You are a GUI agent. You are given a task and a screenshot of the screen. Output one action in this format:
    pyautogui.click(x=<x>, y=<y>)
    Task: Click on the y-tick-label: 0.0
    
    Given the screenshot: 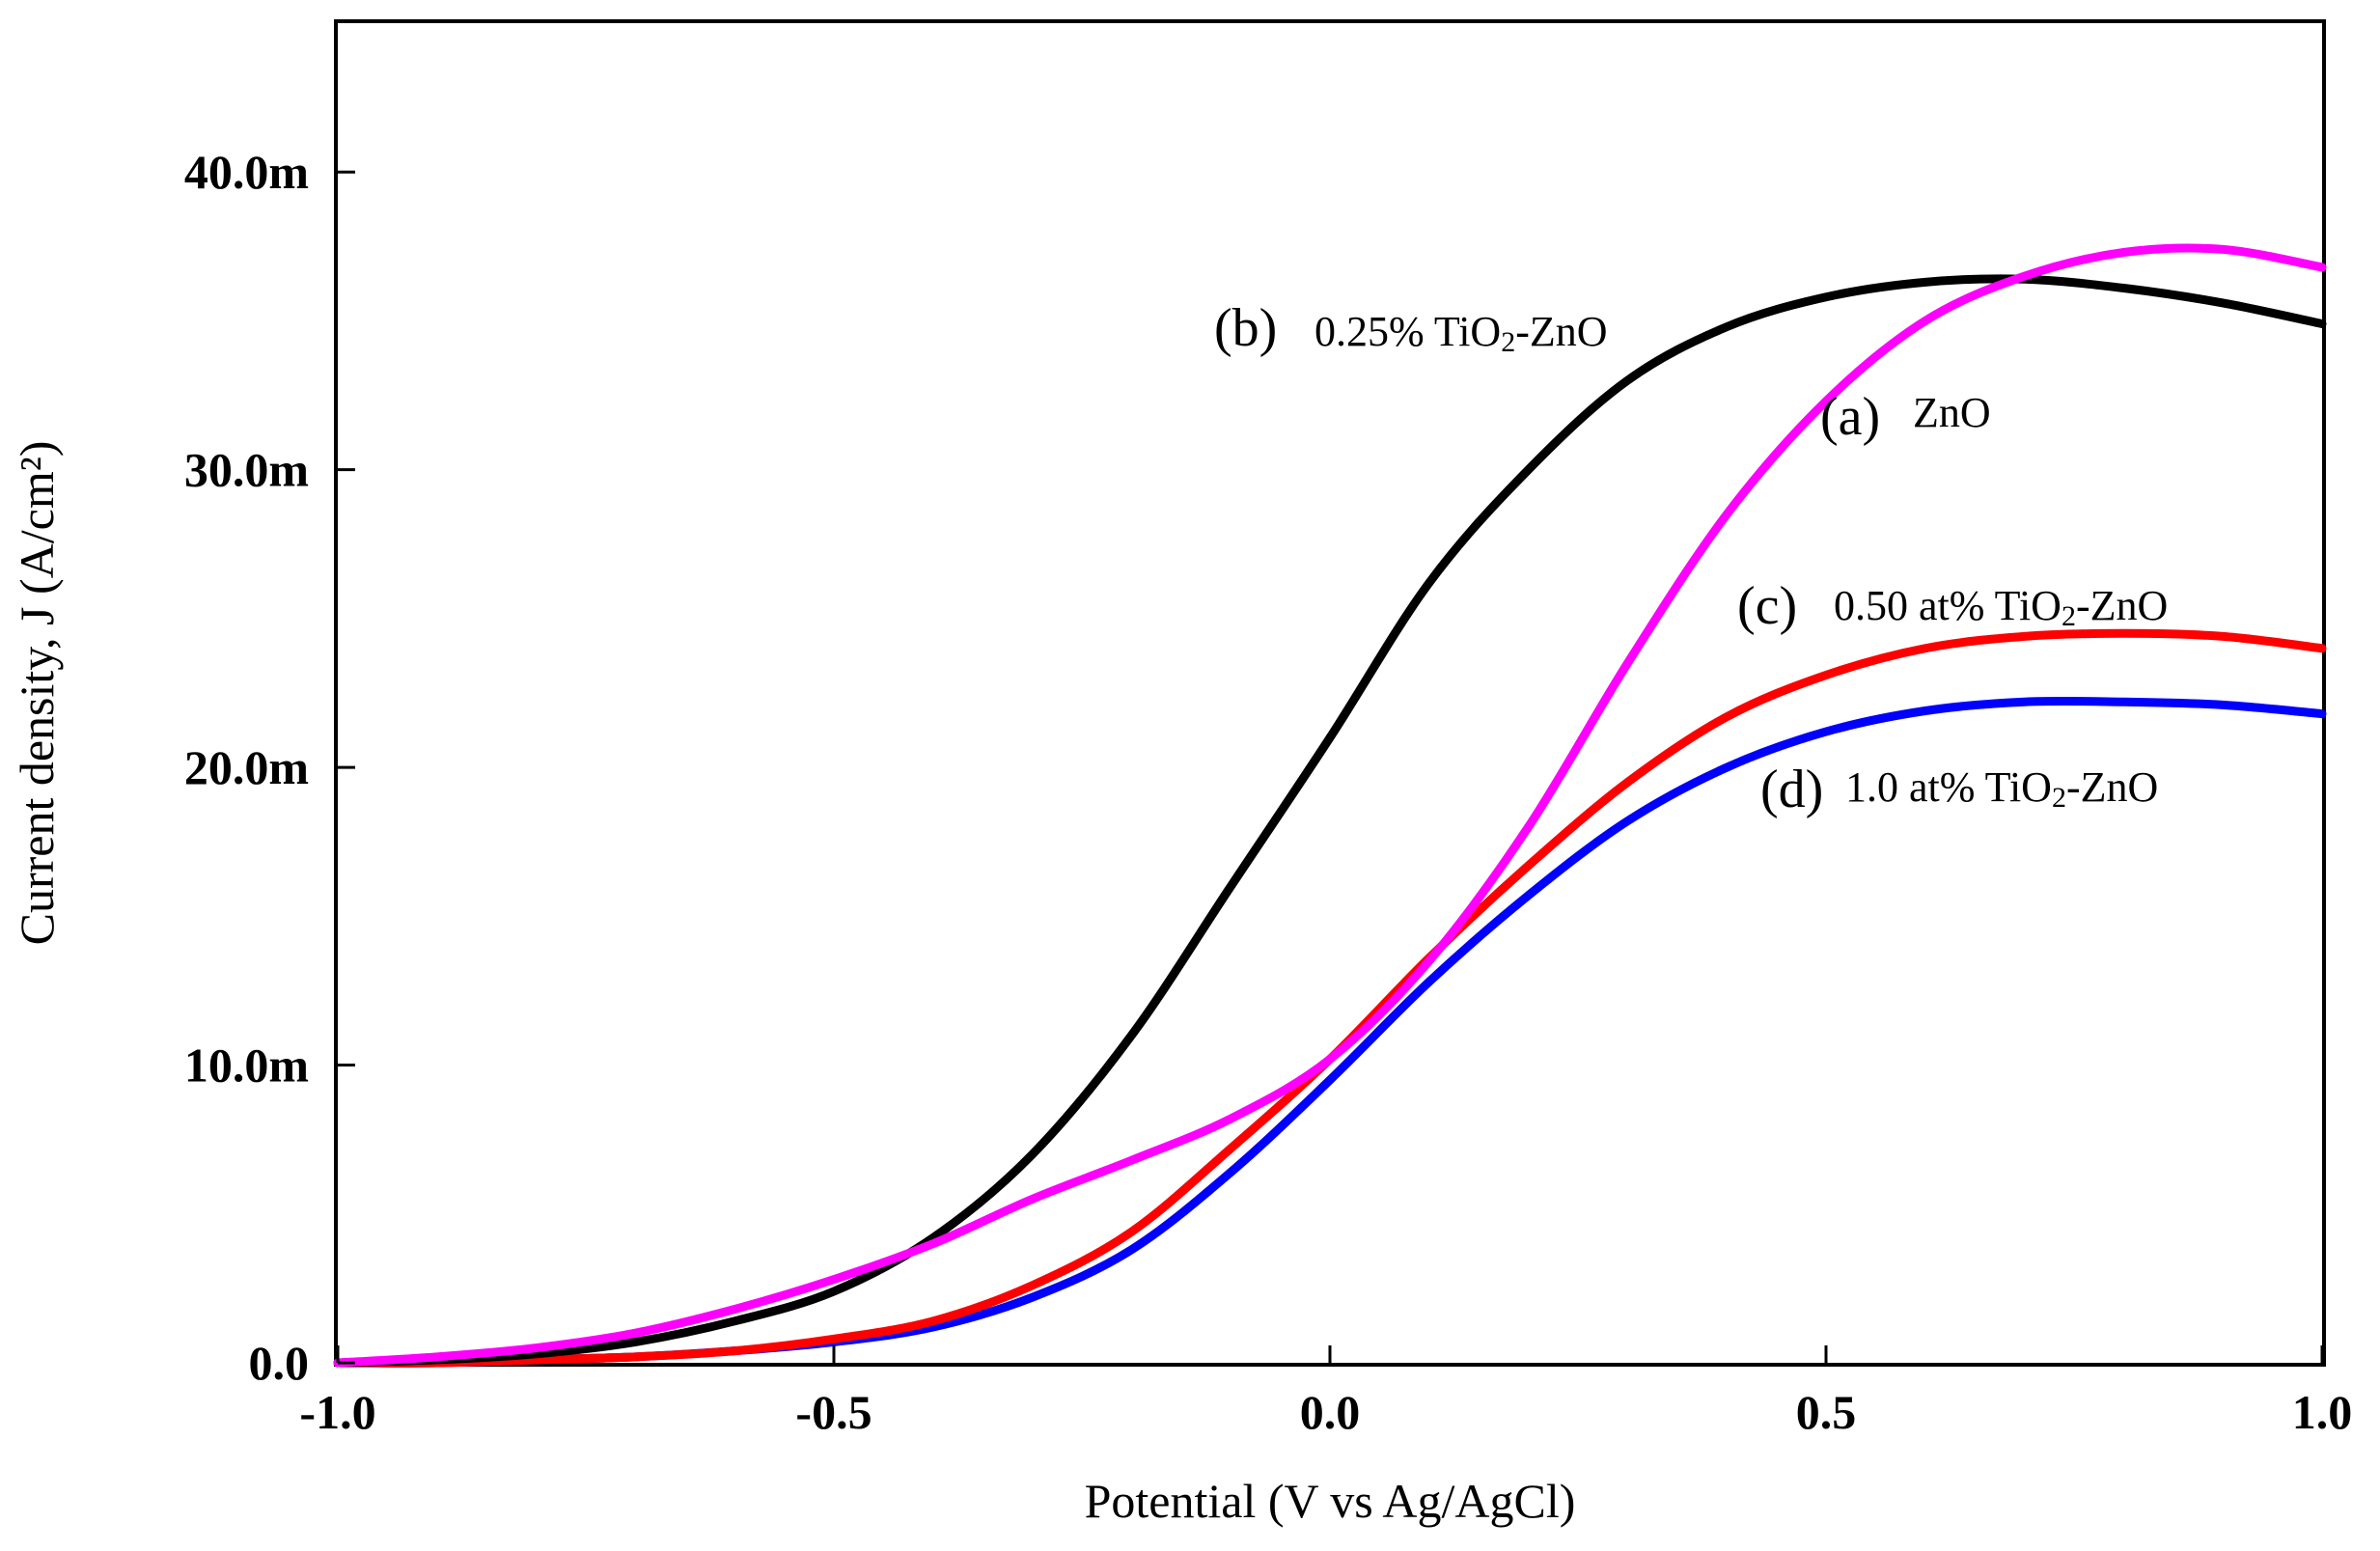 What is the action you would take?
    pyautogui.click(x=279, y=1363)
    